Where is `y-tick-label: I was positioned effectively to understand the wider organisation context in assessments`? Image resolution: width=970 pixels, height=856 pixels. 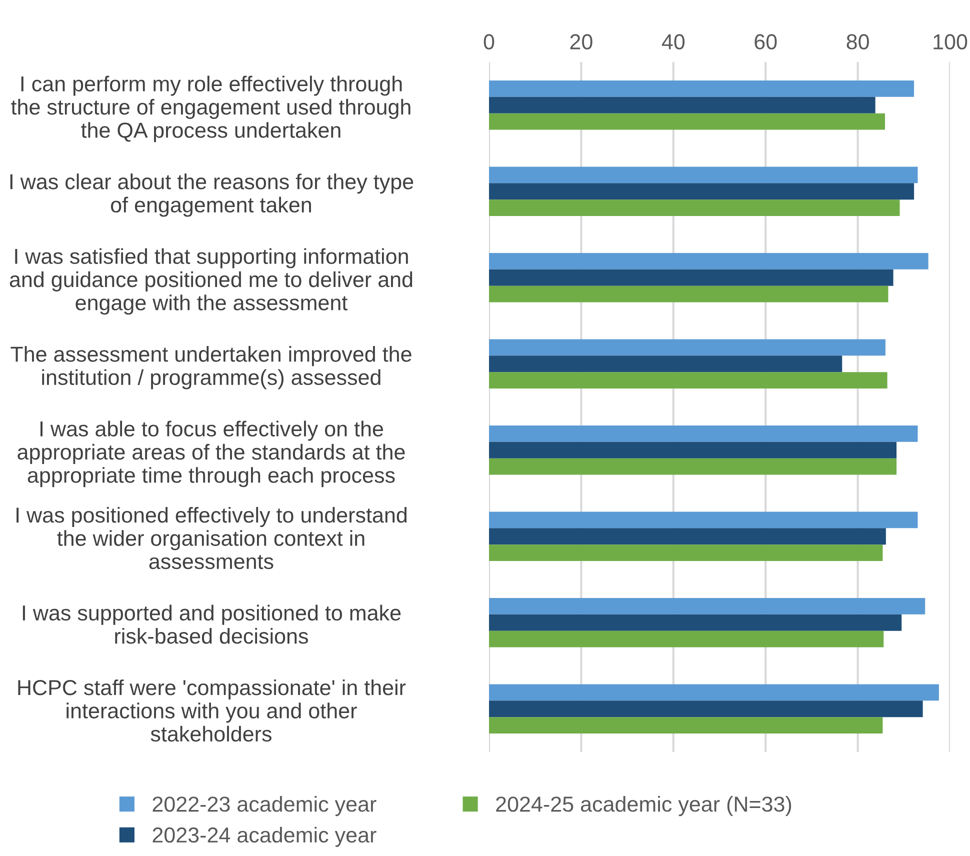 y-tick-label: I was positioned effectively to understand the wider organisation context in assessments is located at coordinates (211, 538).